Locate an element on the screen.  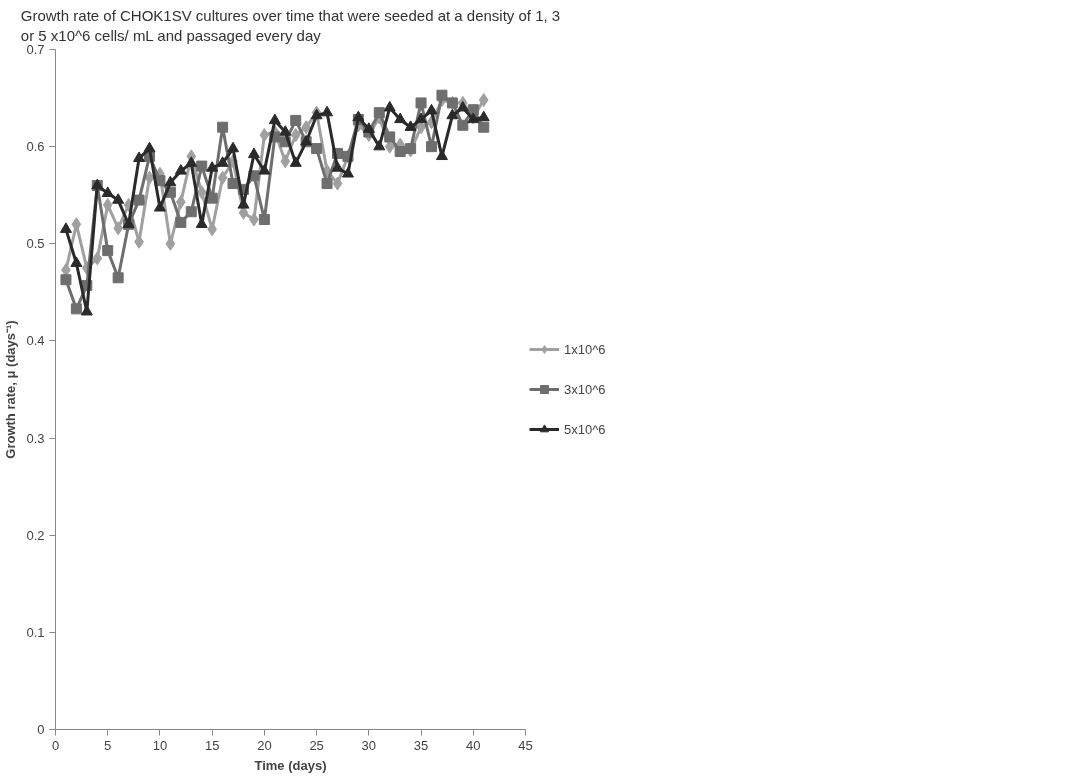
x-axis-title: Time (days) is located at coordinates (290, 765).